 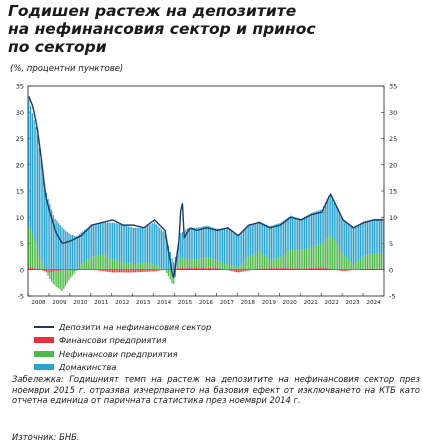 I want to click on y-tick-label-right: 10, so click(x=393, y=218).